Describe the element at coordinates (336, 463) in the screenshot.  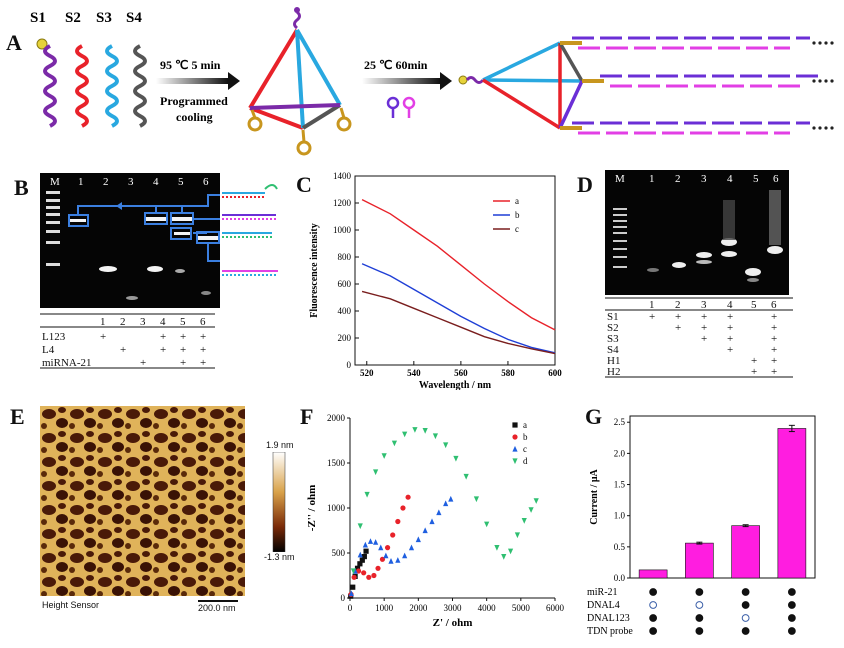
I see `y-tick-label: 1500` at that location.